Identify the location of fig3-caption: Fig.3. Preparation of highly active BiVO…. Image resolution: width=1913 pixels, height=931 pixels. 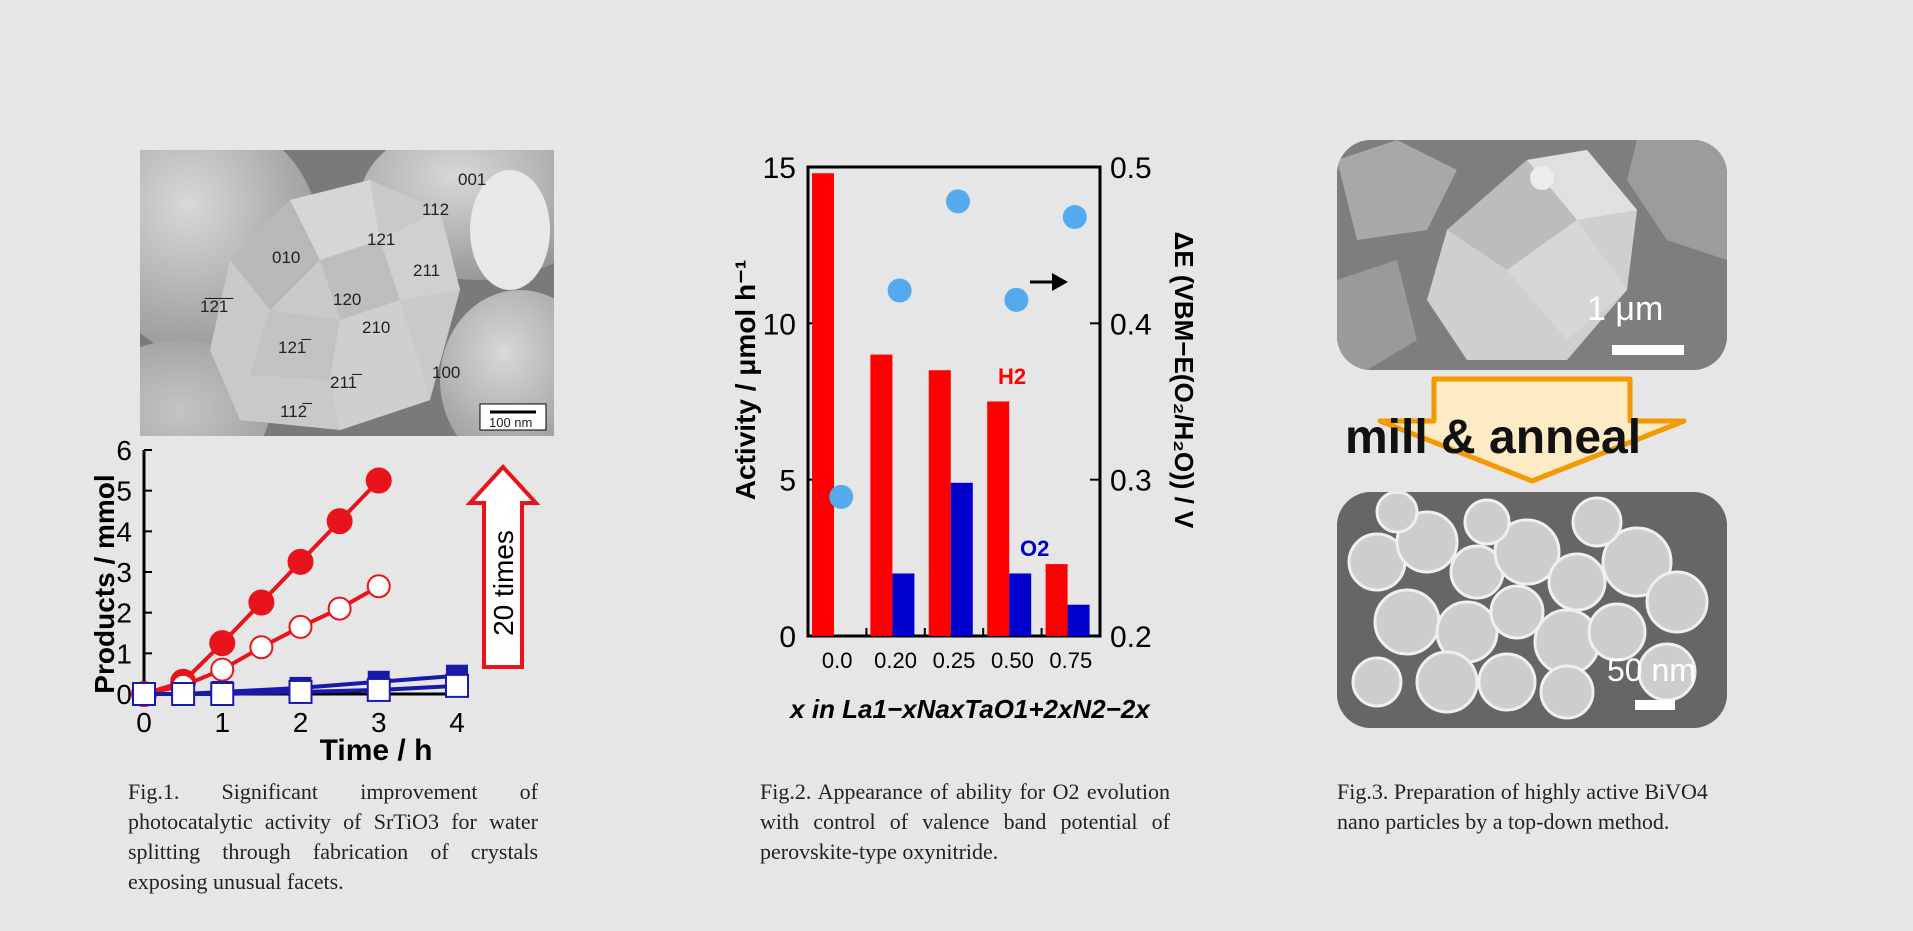
(1542, 807).